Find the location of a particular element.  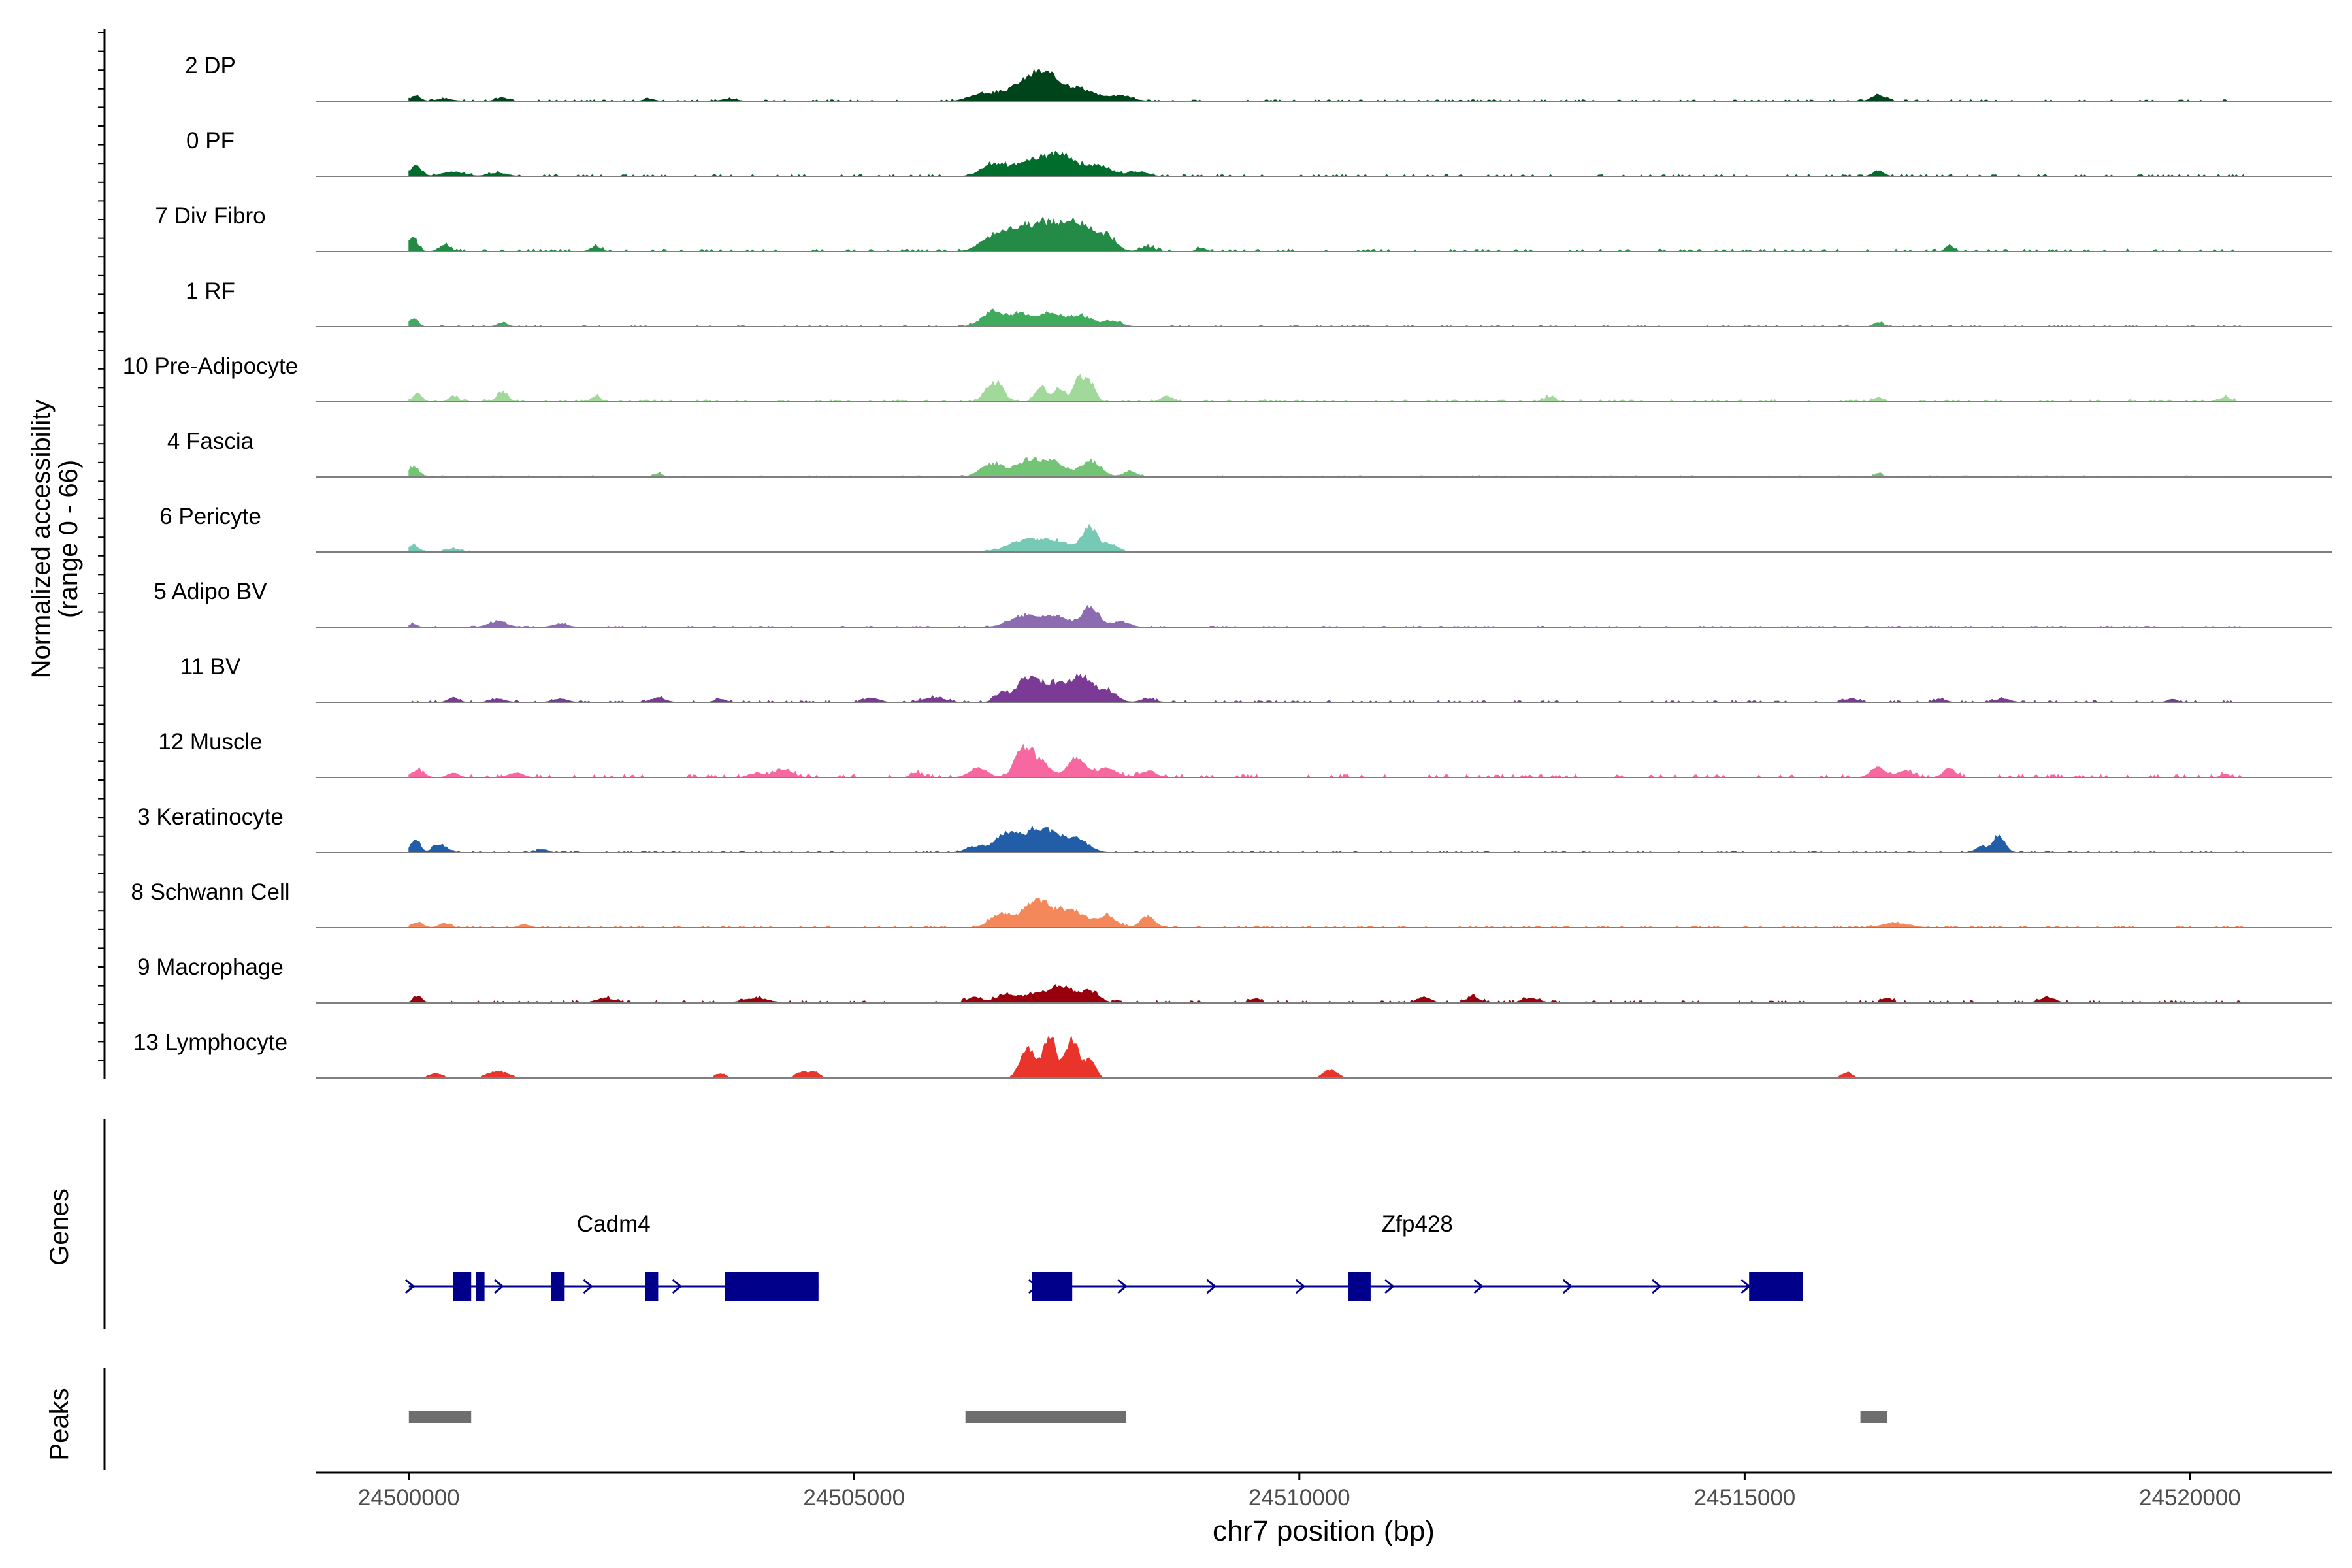

track-label: 3 Keratinocyte is located at coordinates (210, 817).